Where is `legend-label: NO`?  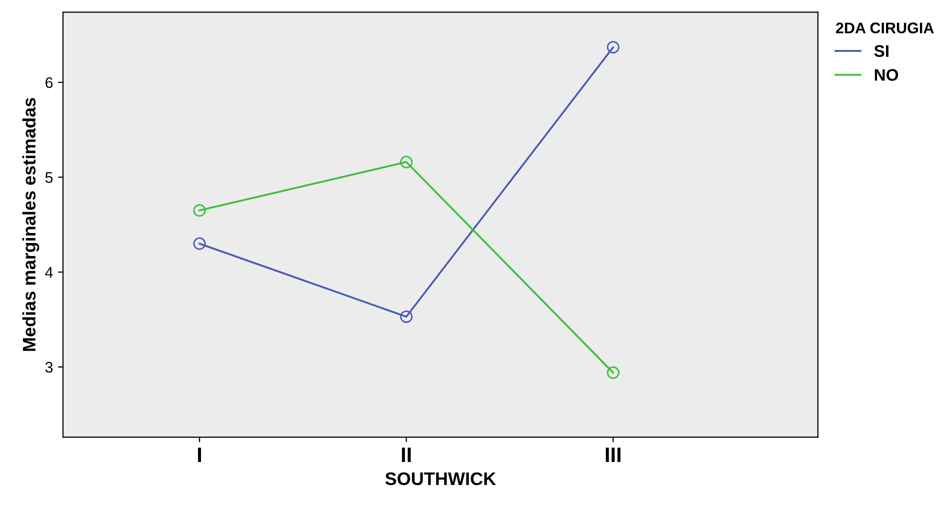
legend-label: NO is located at coordinates (886, 75).